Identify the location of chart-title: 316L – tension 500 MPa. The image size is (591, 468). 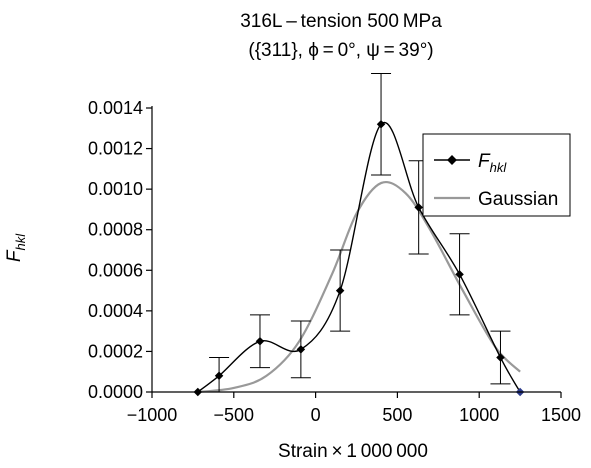
(341, 21).